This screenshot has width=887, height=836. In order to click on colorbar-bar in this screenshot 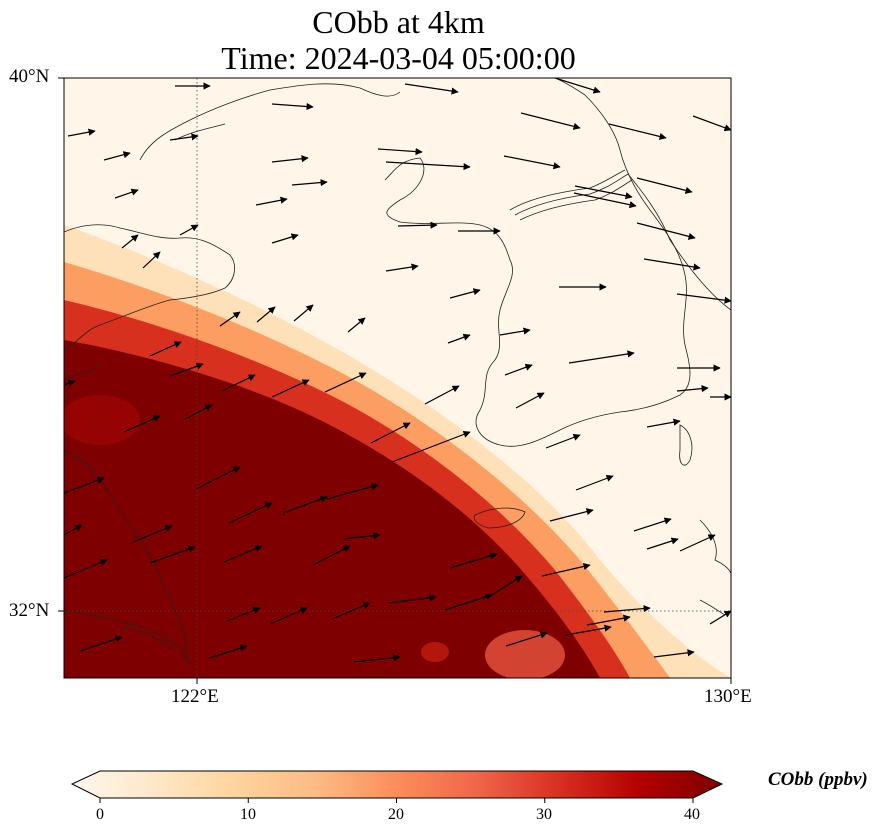, I will do `click(397, 784)`.